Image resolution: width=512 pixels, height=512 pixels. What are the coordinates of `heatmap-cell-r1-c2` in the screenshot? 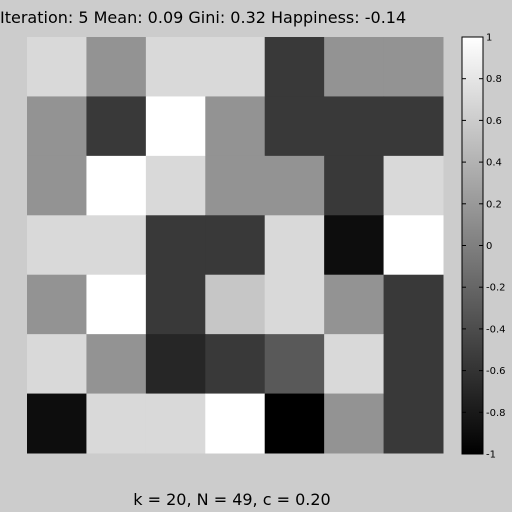 It's located at (175, 126).